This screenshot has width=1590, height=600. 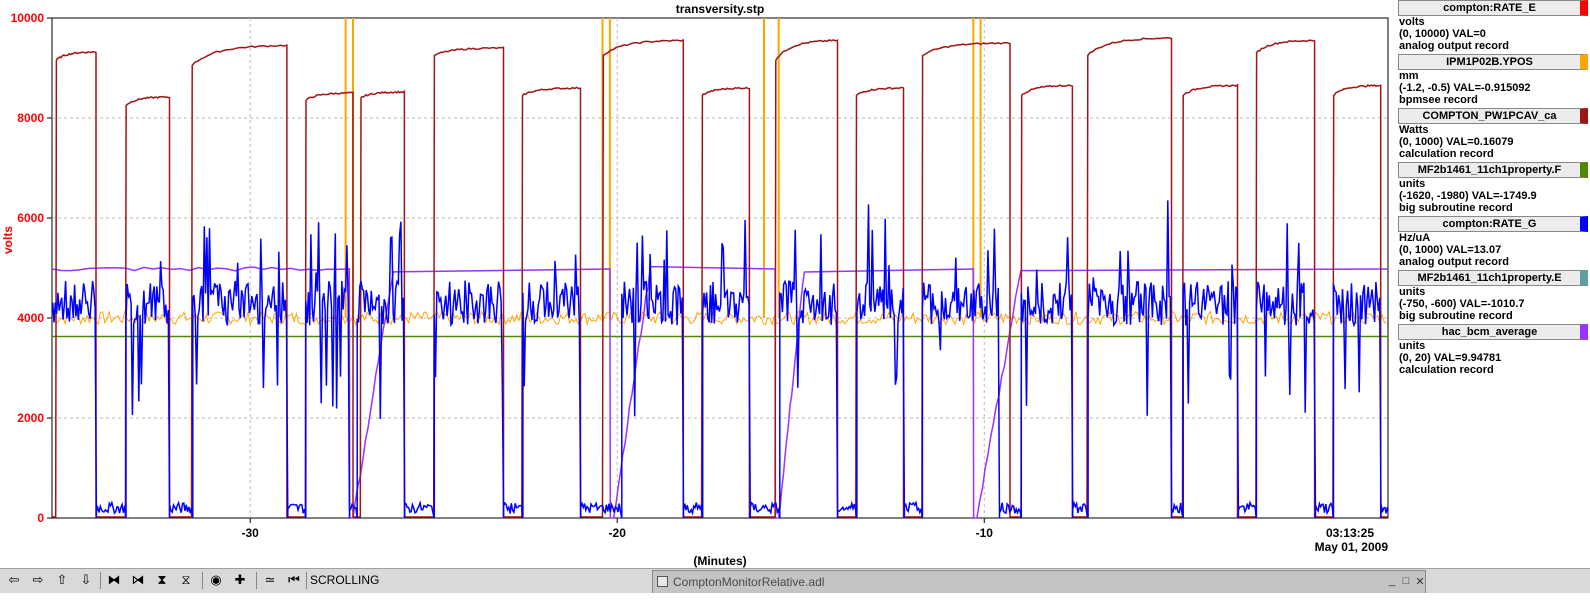 I want to click on maximize-button: □, so click(x=1406, y=581).